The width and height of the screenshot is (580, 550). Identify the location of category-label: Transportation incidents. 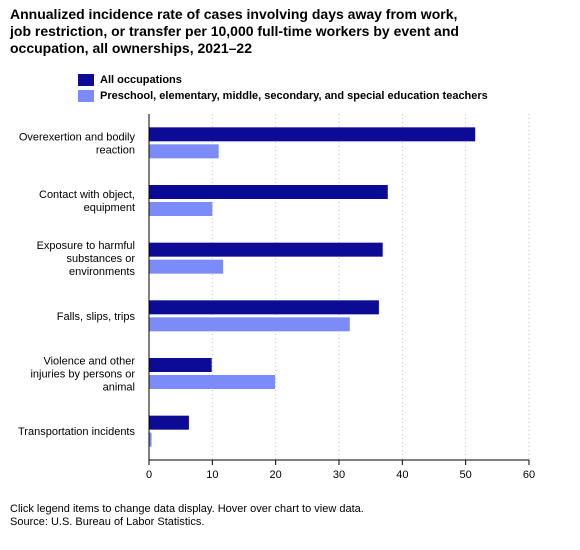
(76, 432).